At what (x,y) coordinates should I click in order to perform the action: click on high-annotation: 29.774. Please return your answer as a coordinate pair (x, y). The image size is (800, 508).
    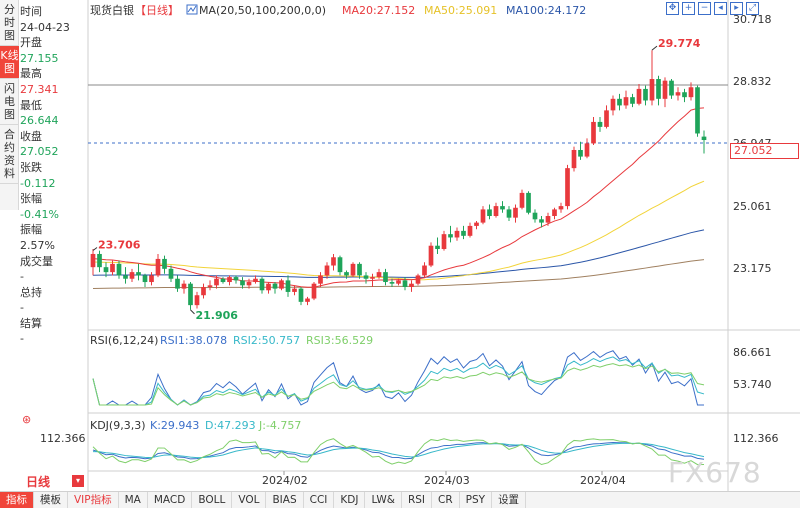
    Looking at the image, I should click on (679, 43).